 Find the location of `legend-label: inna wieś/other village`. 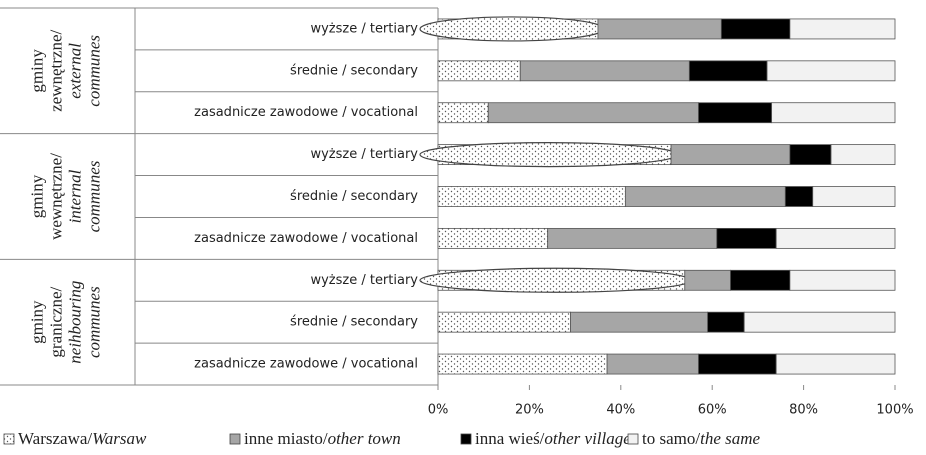

legend-label: inna wieś/other village is located at coordinates (553, 438).